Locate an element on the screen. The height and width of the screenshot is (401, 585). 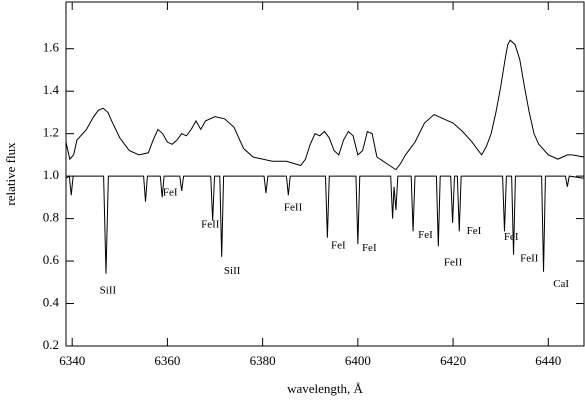
y-tick-label: 0.4 is located at coordinates (51, 302).